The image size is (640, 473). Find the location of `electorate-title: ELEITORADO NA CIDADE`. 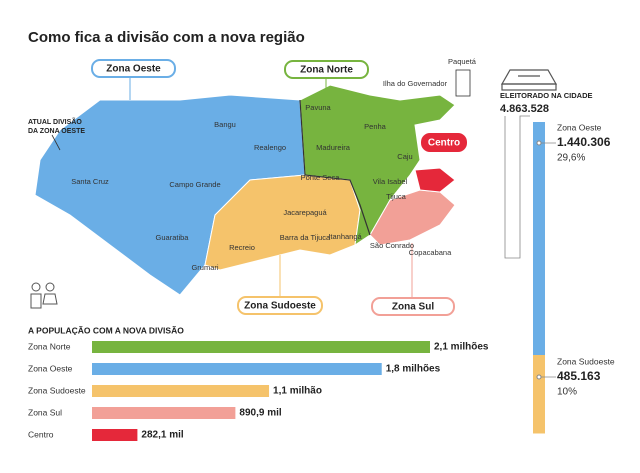

electorate-title: ELEITORADO NA CIDADE is located at coordinates (546, 95).